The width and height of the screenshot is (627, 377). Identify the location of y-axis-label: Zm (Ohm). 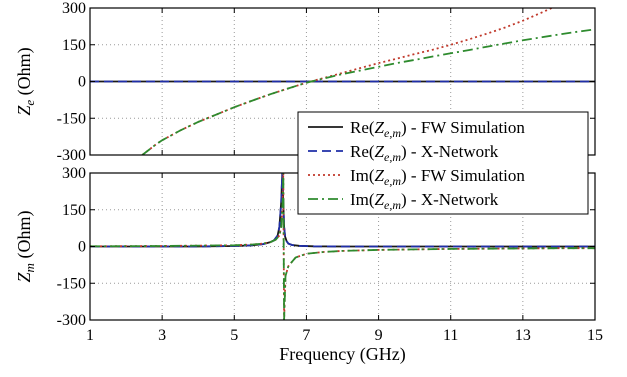
(25, 247).